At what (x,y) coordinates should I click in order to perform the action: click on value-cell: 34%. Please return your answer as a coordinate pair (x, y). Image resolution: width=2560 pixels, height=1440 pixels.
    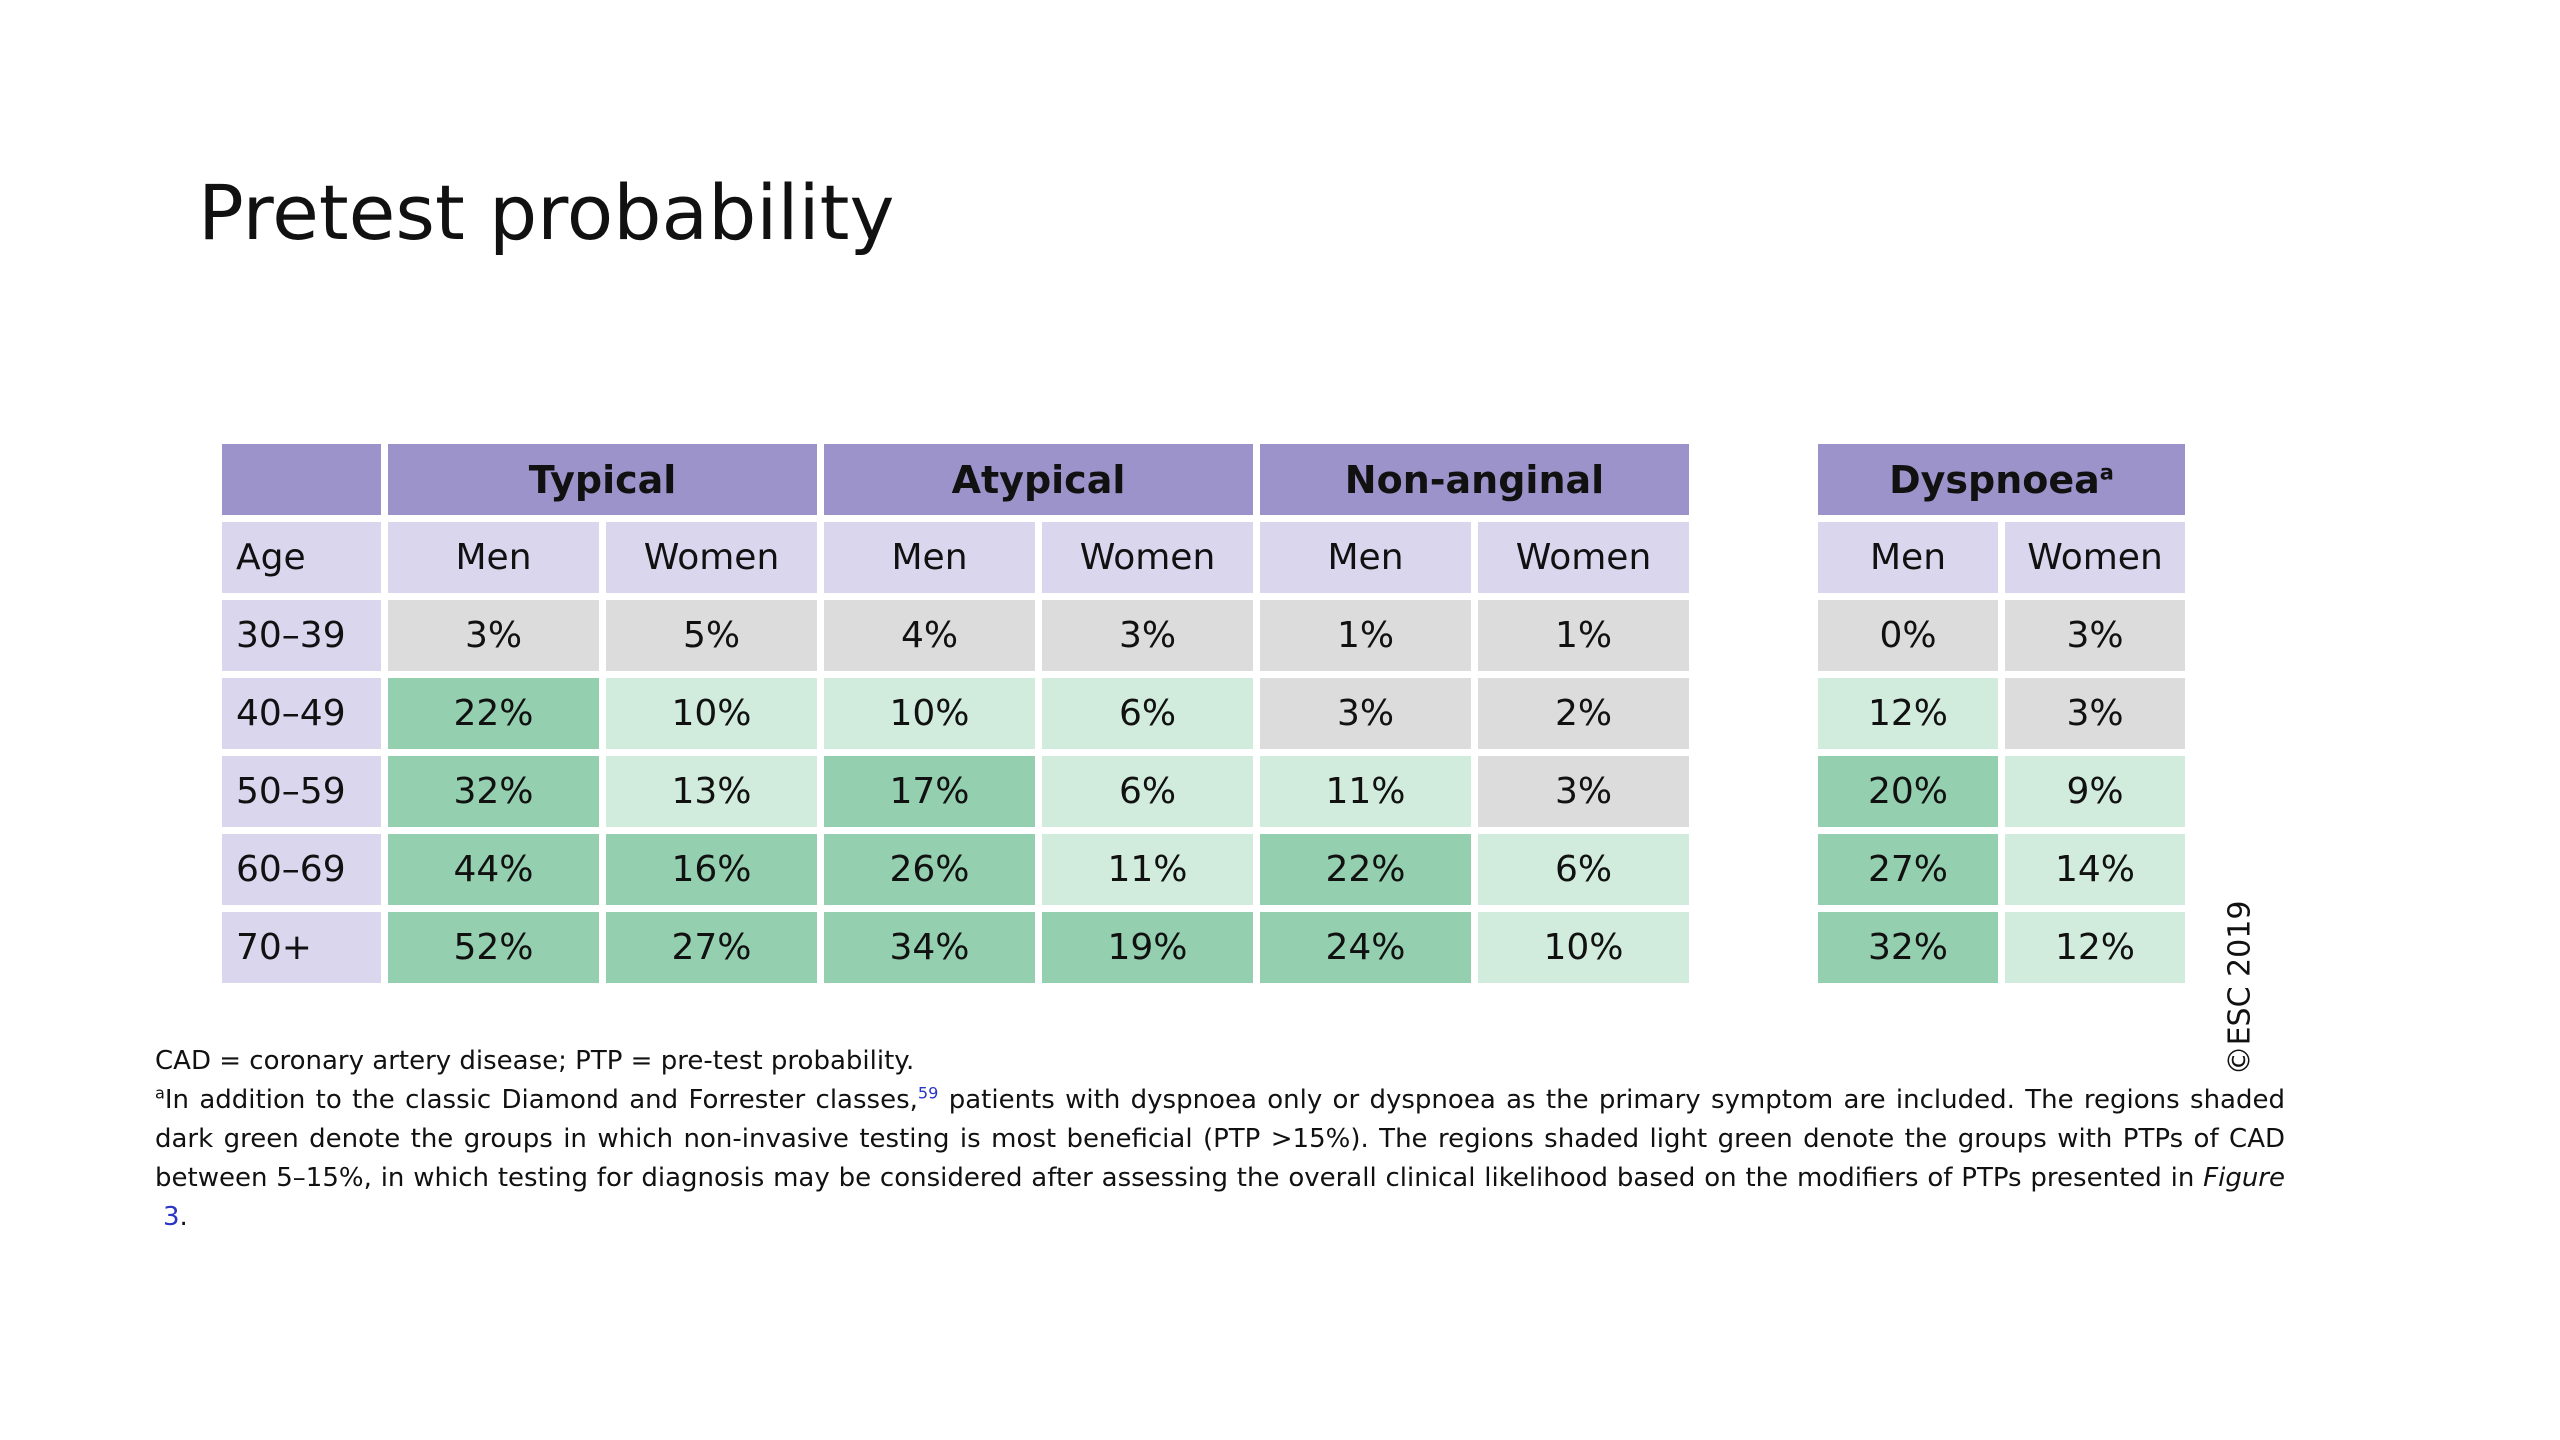
    Looking at the image, I should click on (929, 947).